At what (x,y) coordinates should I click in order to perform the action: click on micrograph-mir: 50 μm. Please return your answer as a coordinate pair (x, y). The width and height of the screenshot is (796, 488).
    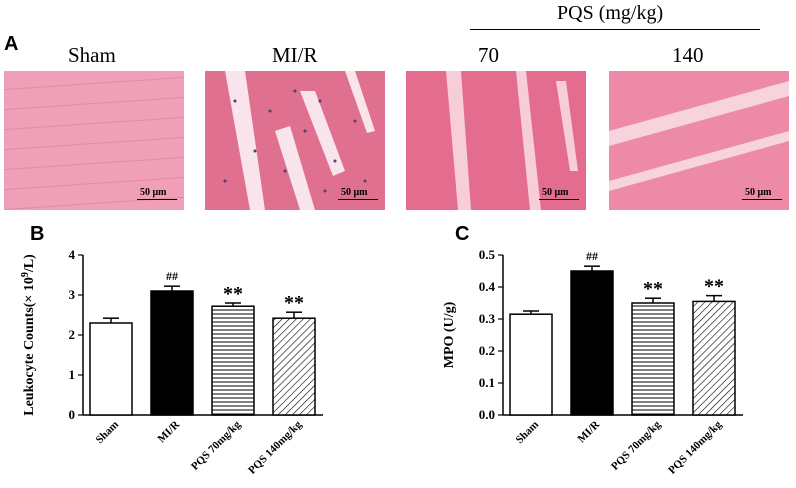
    Looking at the image, I should click on (295, 140).